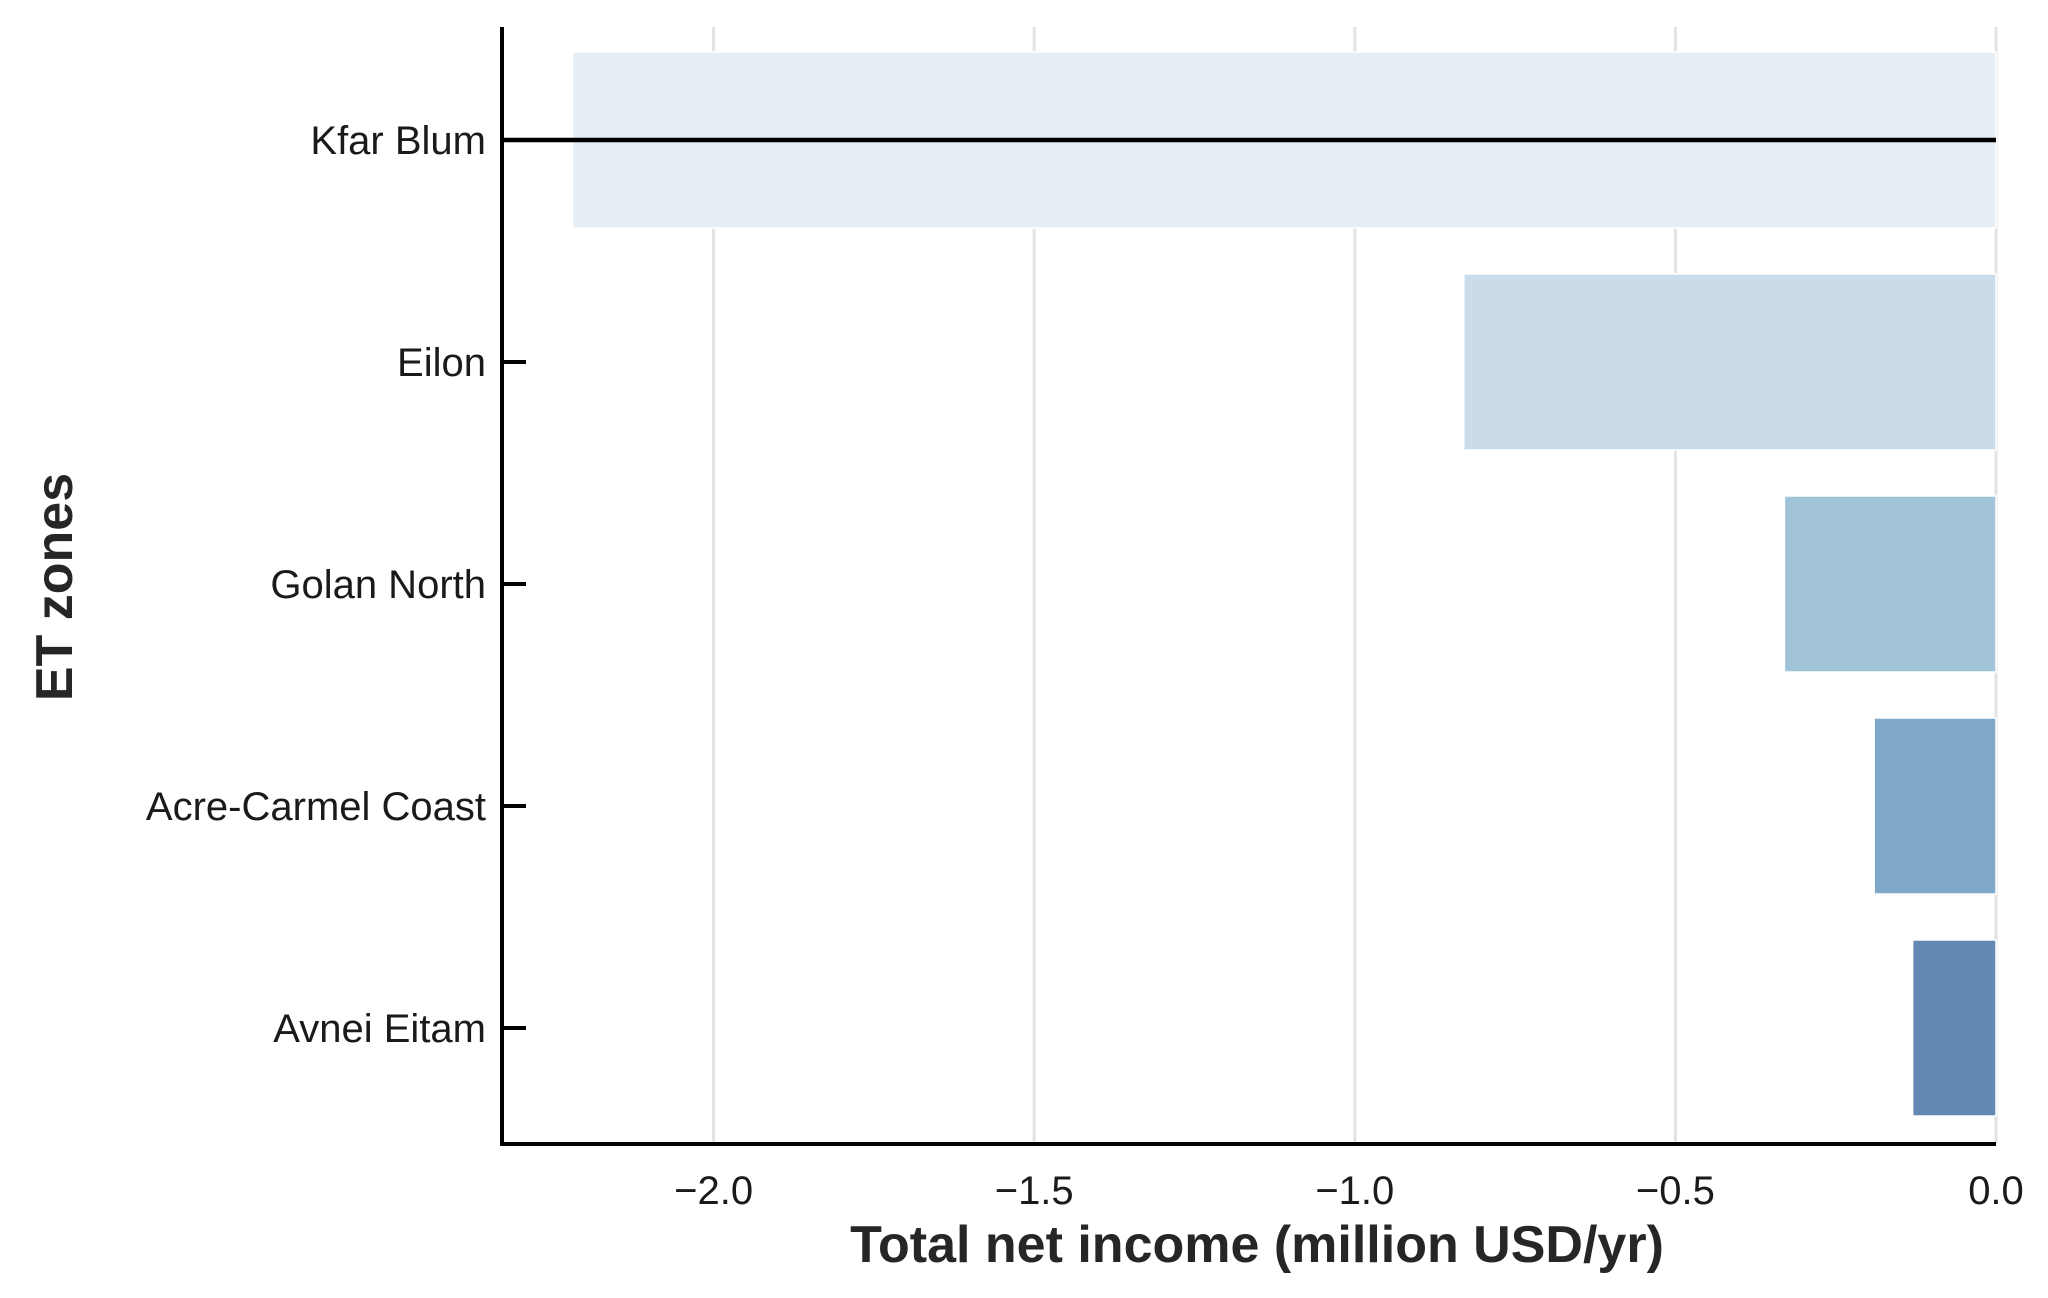  What do you see at coordinates (713, 1191) in the screenshot?
I see `x-tick-label: −2.0` at bounding box center [713, 1191].